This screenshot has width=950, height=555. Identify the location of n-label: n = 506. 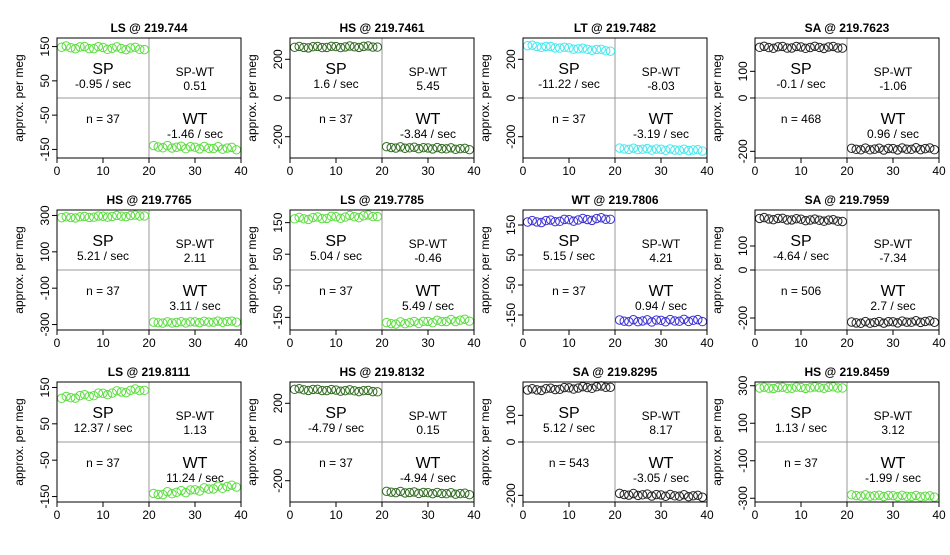
(801, 291).